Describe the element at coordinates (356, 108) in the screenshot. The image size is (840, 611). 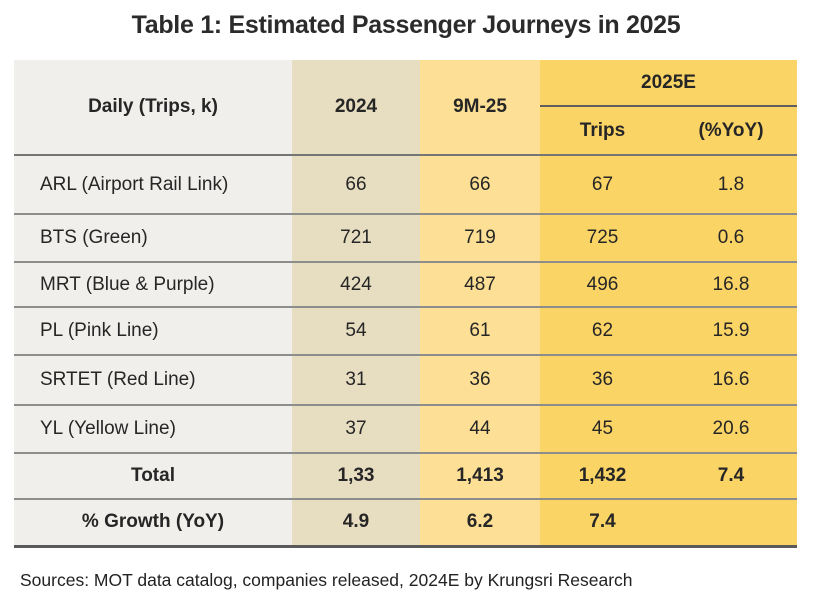
I see `col-header-2024: 2024` at that location.